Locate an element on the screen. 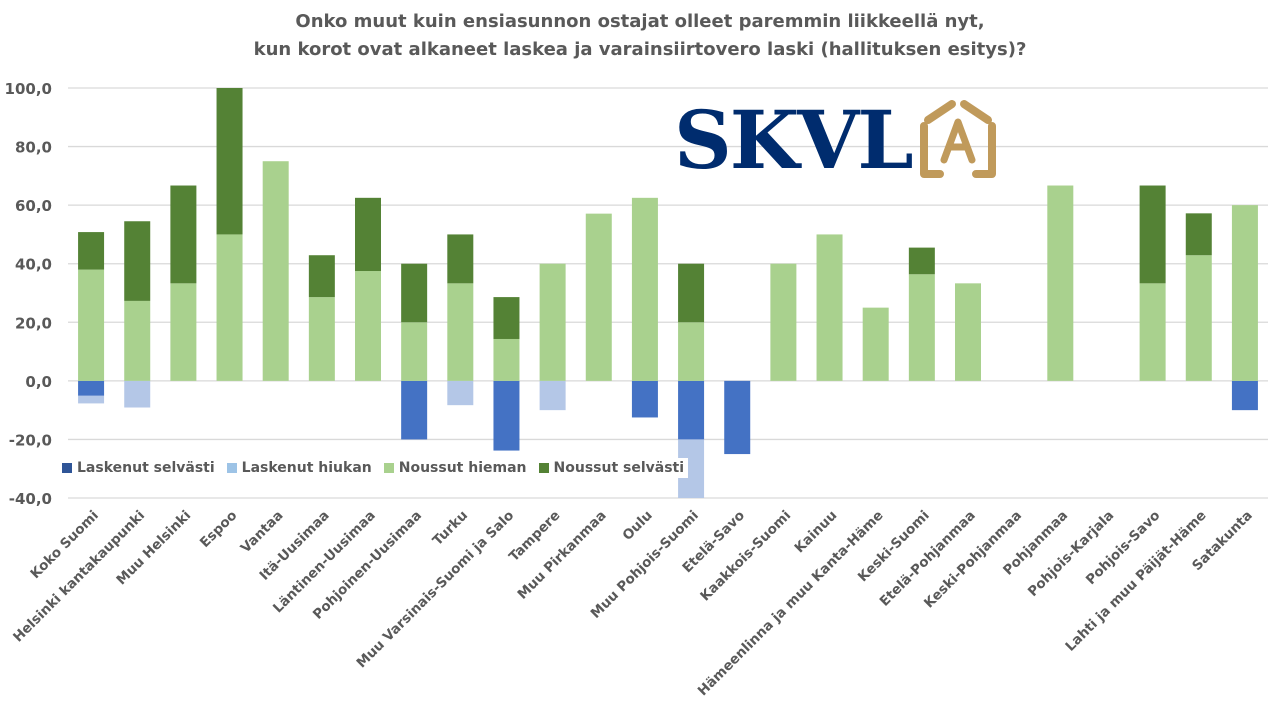 The width and height of the screenshot is (1280, 720). x-tick-label: Espoo is located at coordinates (218, 529).